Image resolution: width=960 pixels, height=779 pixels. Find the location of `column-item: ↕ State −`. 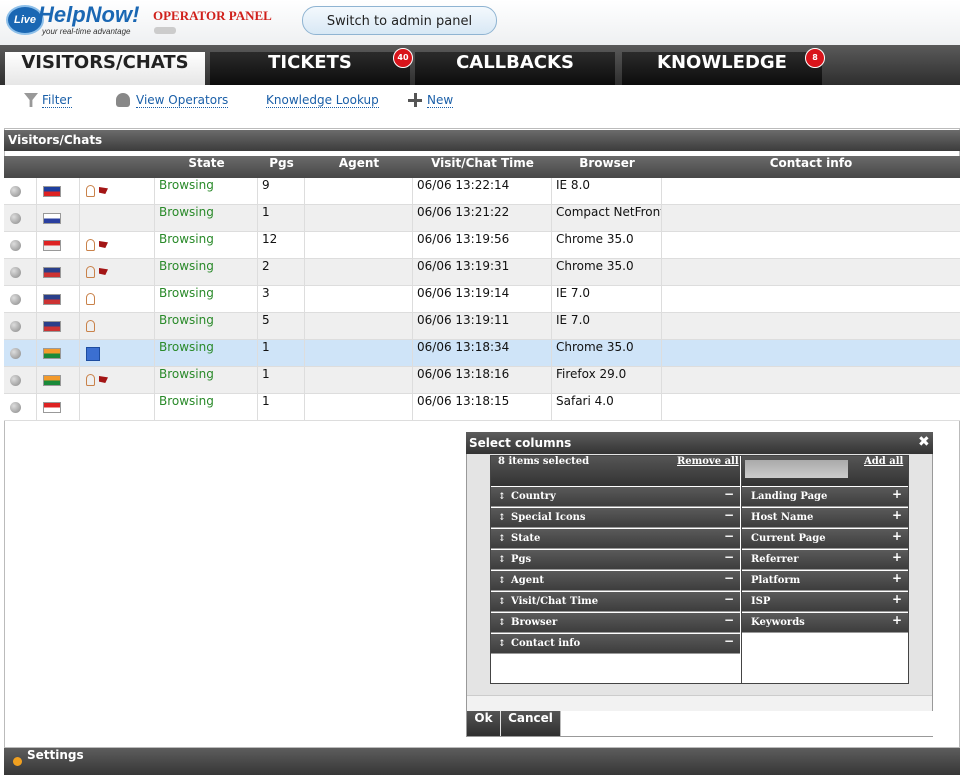

column-item: ↕ State − is located at coordinates (615, 539).